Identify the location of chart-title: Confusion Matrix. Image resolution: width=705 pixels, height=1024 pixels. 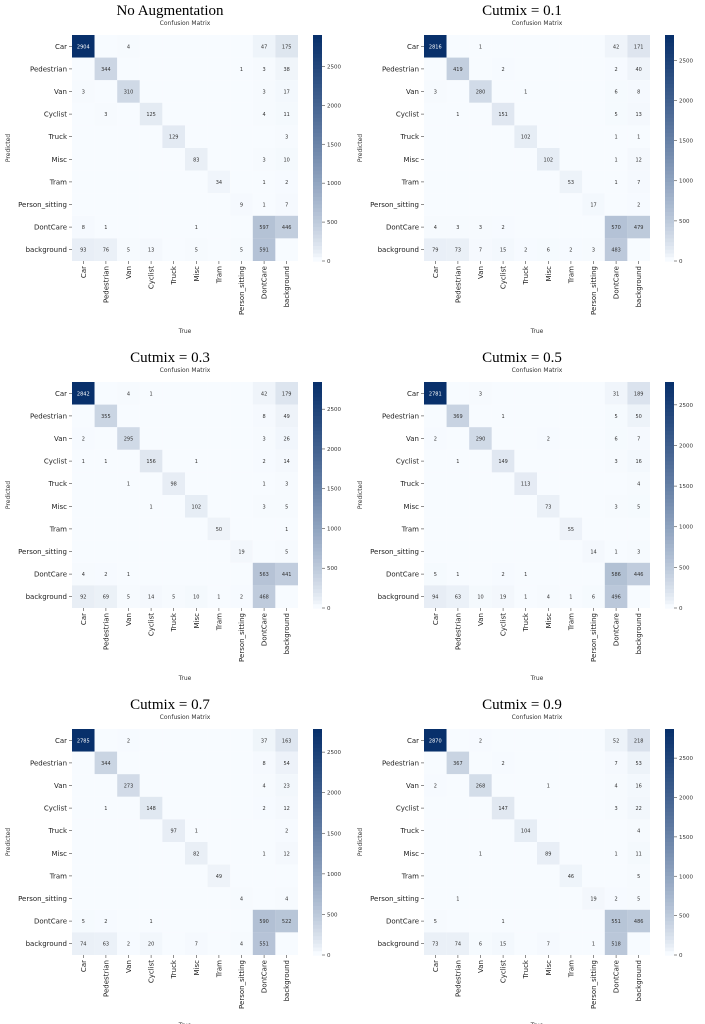
(185, 370).